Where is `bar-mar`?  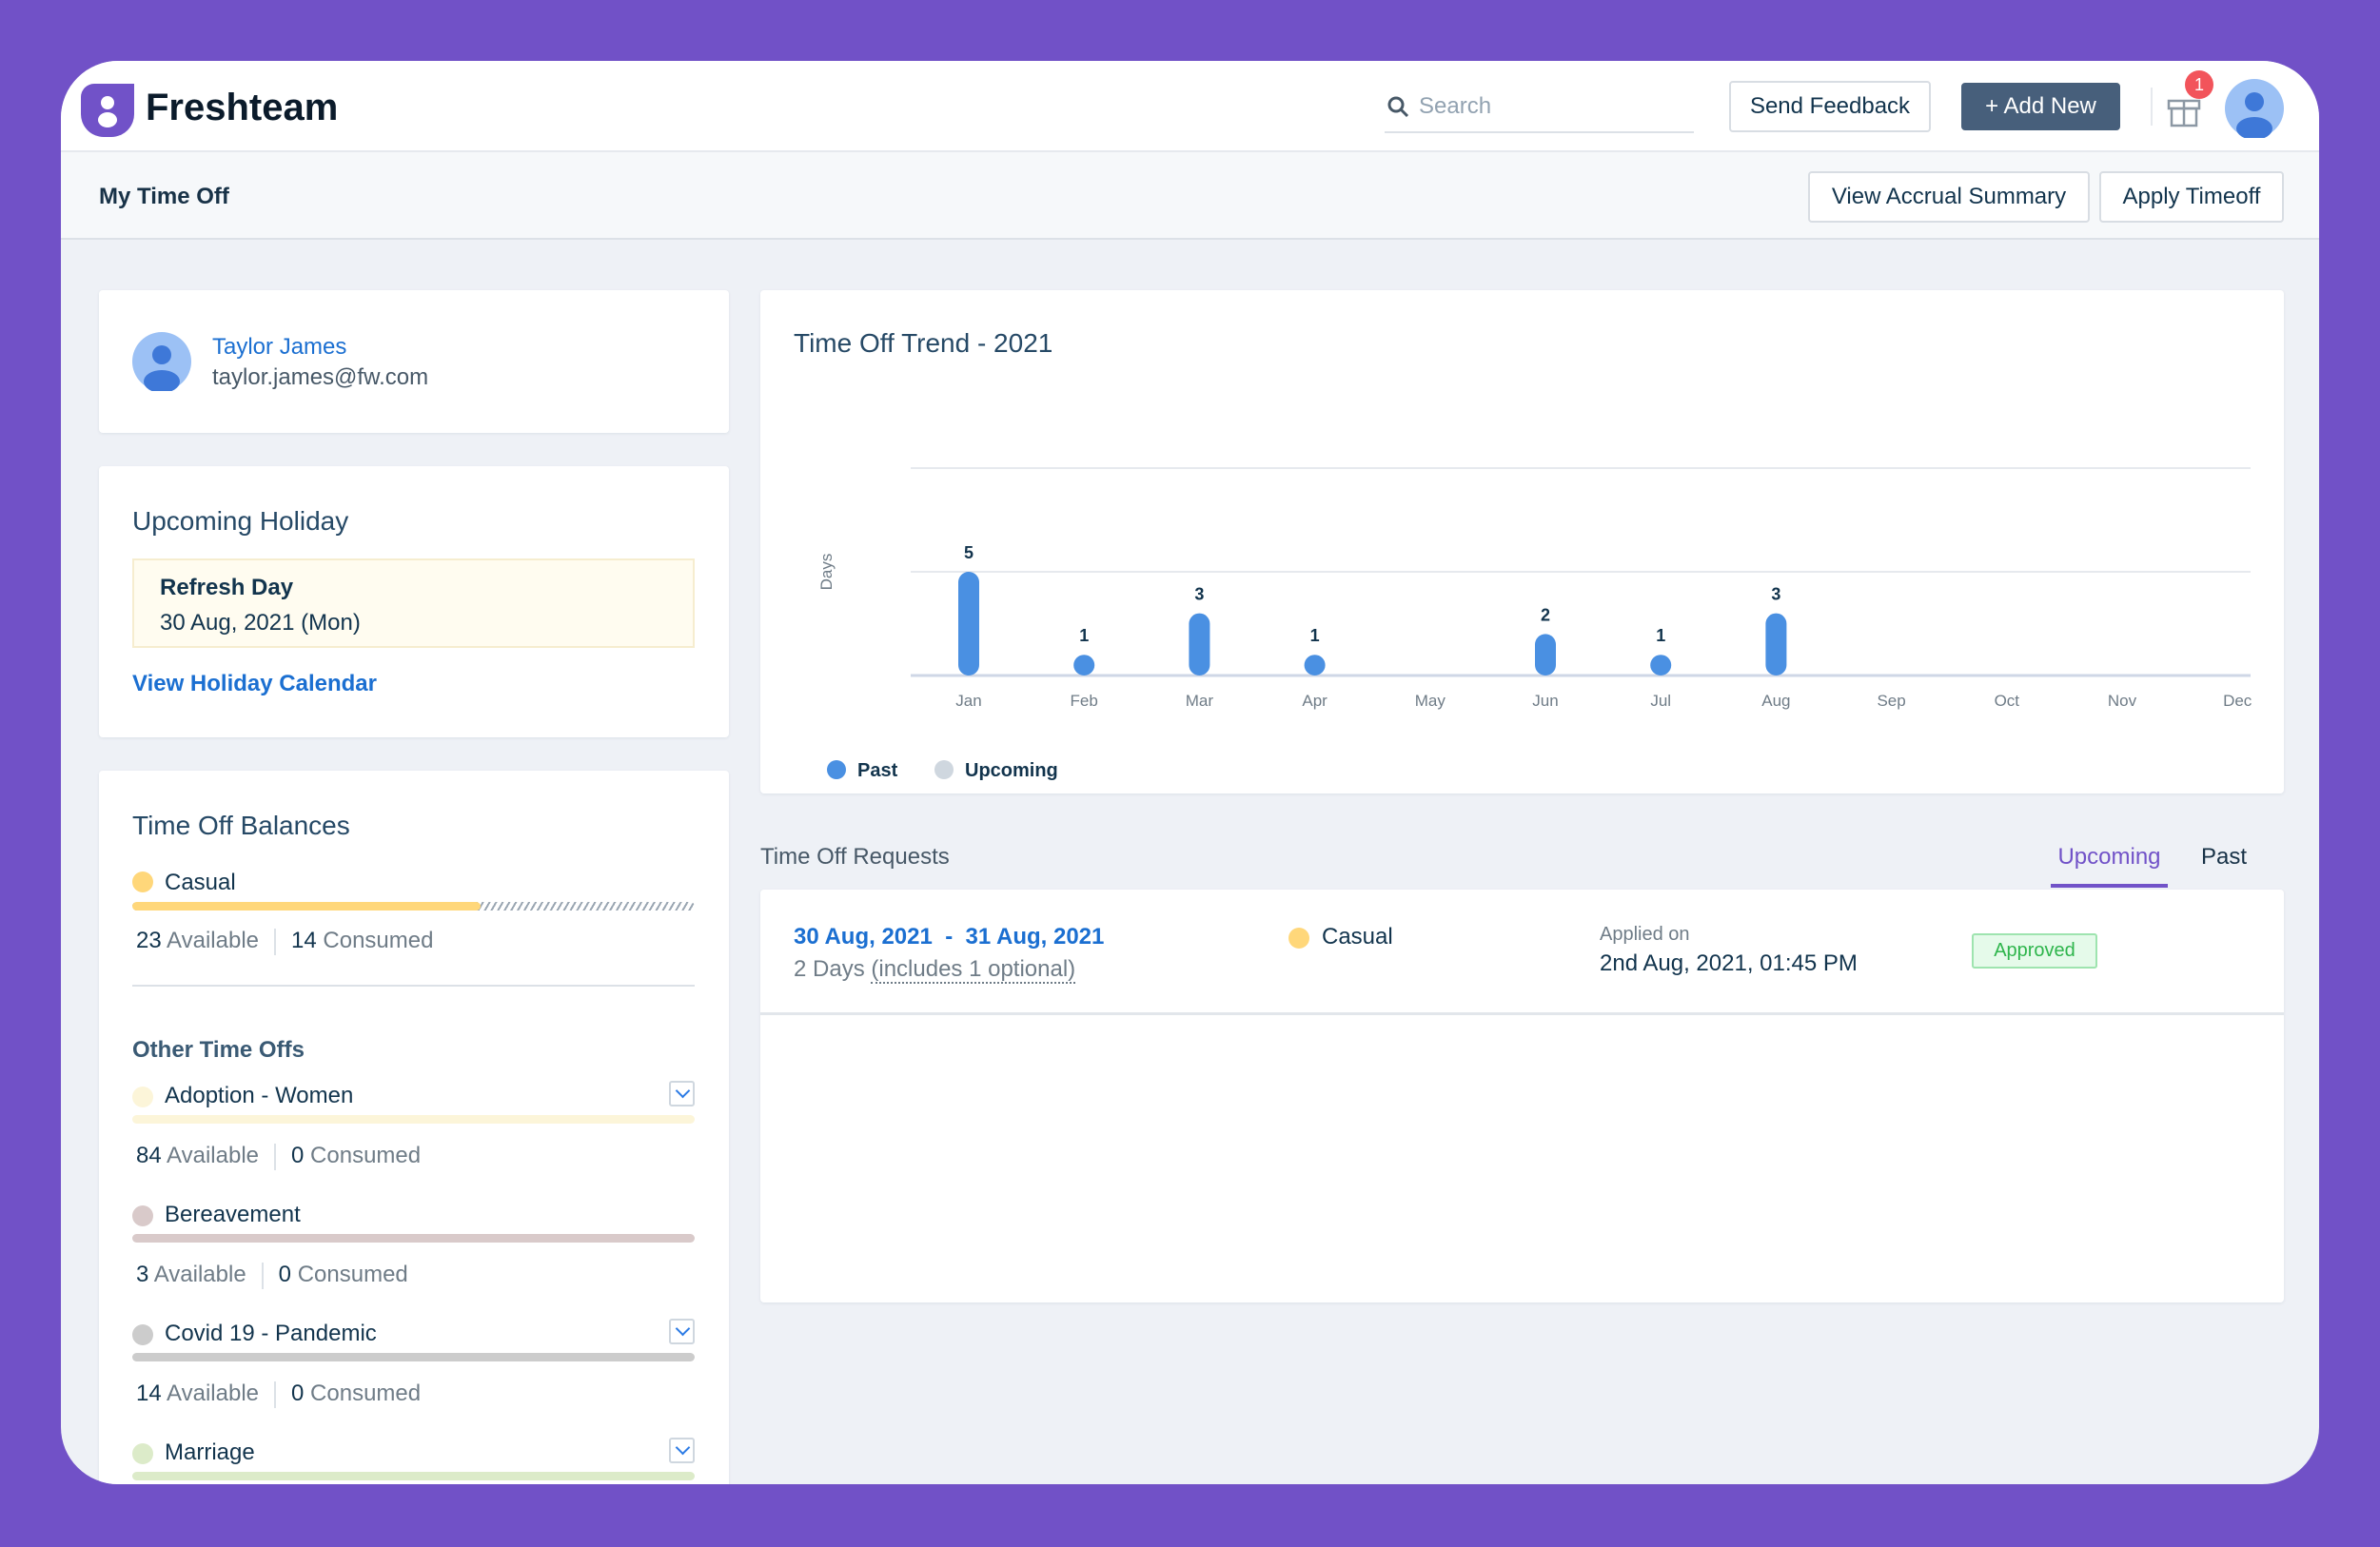
bar-mar is located at coordinates (1199, 644).